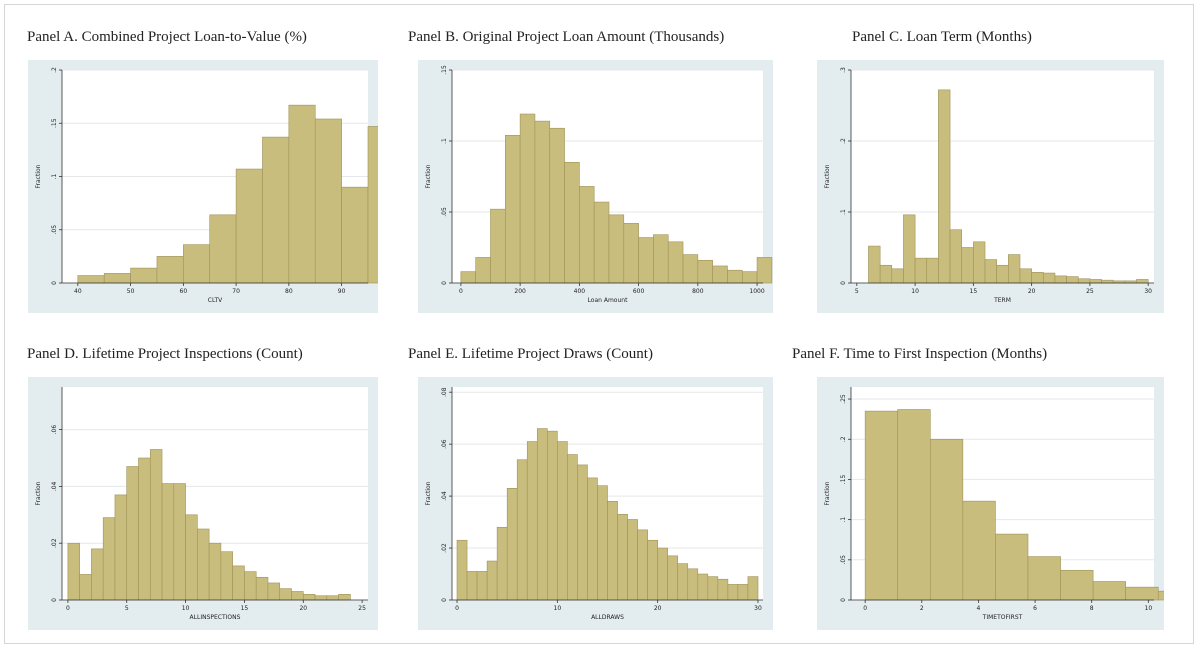  I want to click on x-tick-label: 400, so click(580, 291).